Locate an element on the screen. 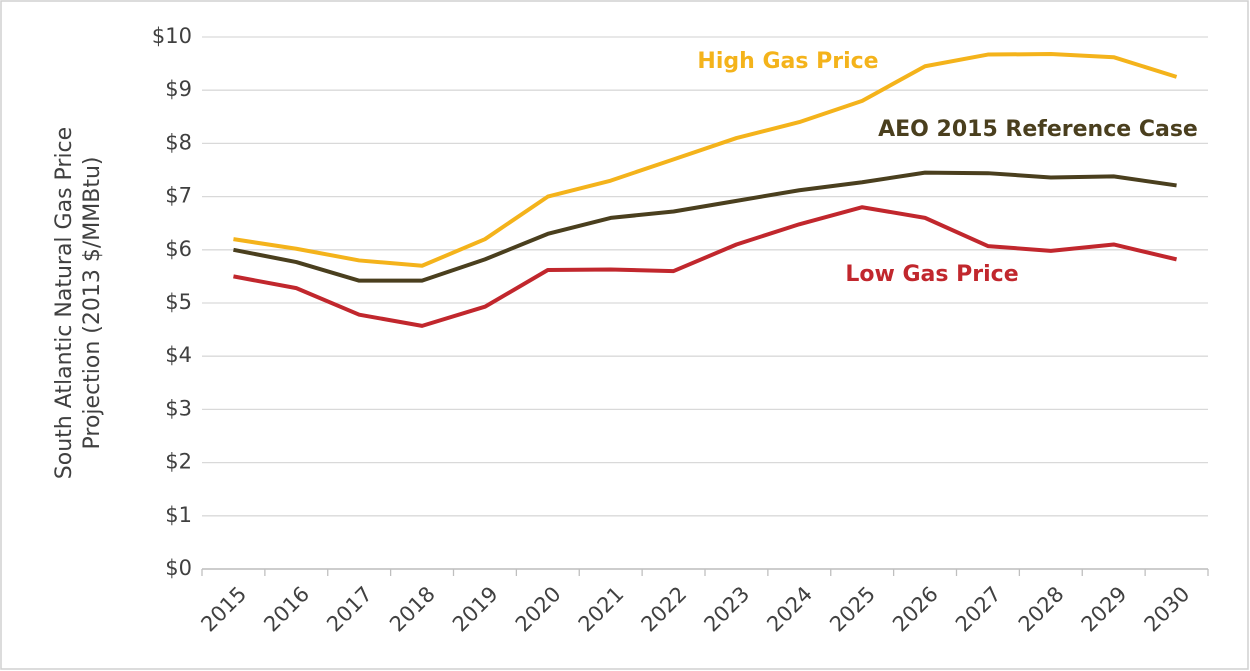 This screenshot has width=1250, height=671. y-tick-label: $2 is located at coordinates (178, 462).